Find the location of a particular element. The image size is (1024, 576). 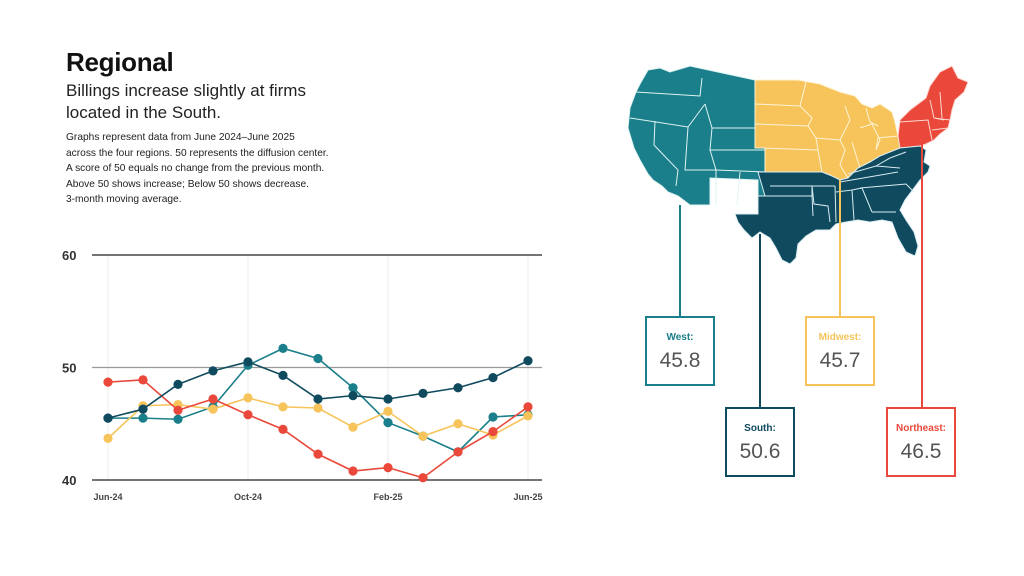

subtitle-line: located in the South. is located at coordinates (144, 112).